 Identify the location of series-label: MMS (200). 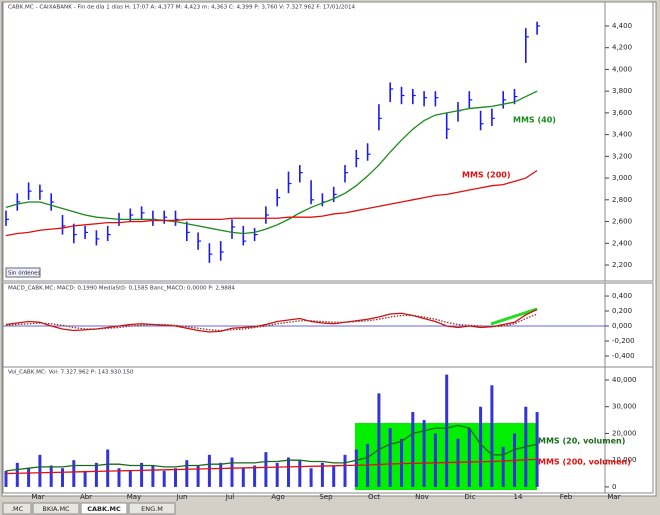
(486, 175).